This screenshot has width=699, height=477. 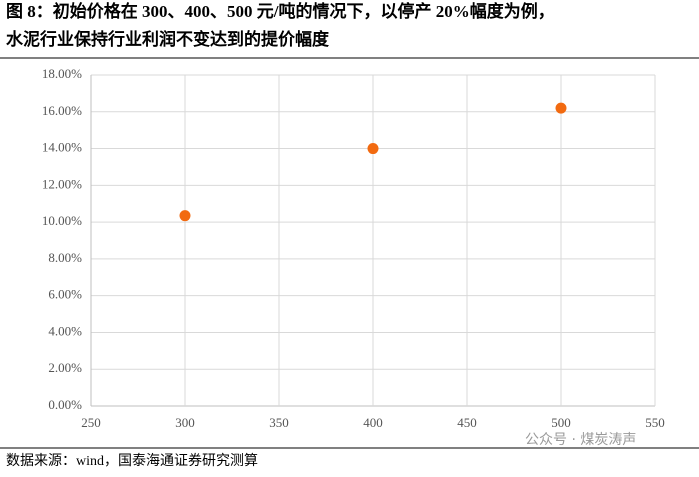 What do you see at coordinates (65, 294) in the screenshot?
I see `y-tick-label: 6.00%` at bounding box center [65, 294].